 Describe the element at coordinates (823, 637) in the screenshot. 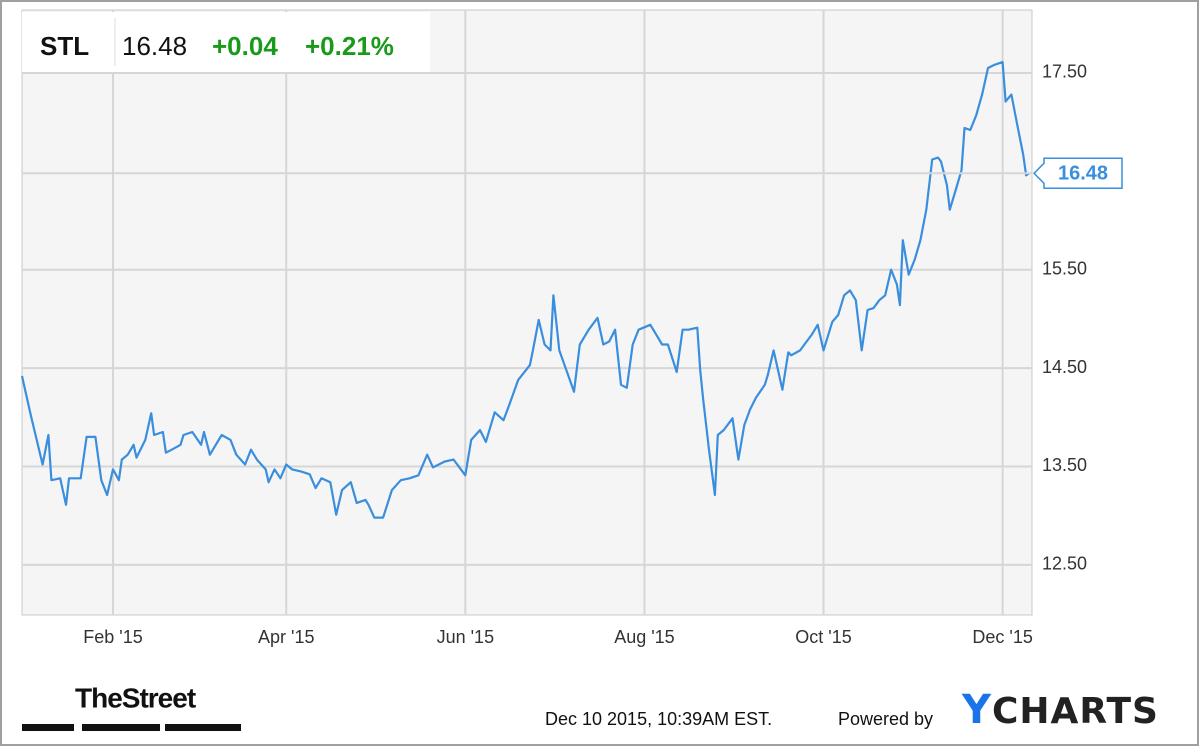

I see `x-tick-label: Oct '15` at that location.